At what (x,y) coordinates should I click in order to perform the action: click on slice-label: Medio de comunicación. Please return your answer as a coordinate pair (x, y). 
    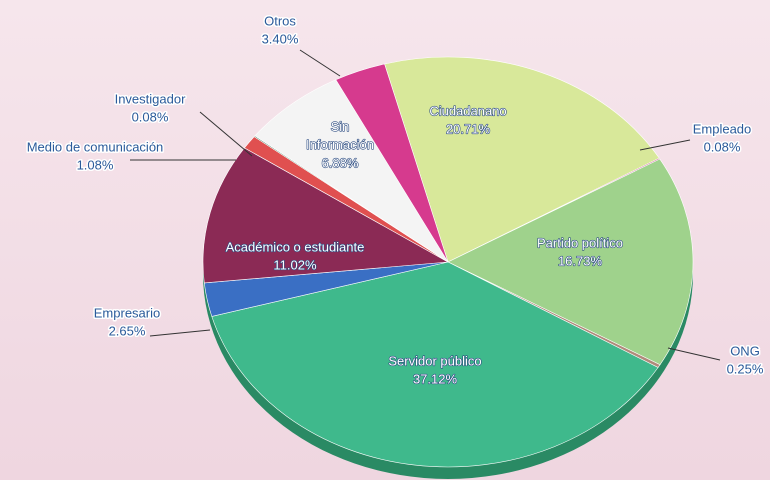
    Looking at the image, I should click on (95, 146).